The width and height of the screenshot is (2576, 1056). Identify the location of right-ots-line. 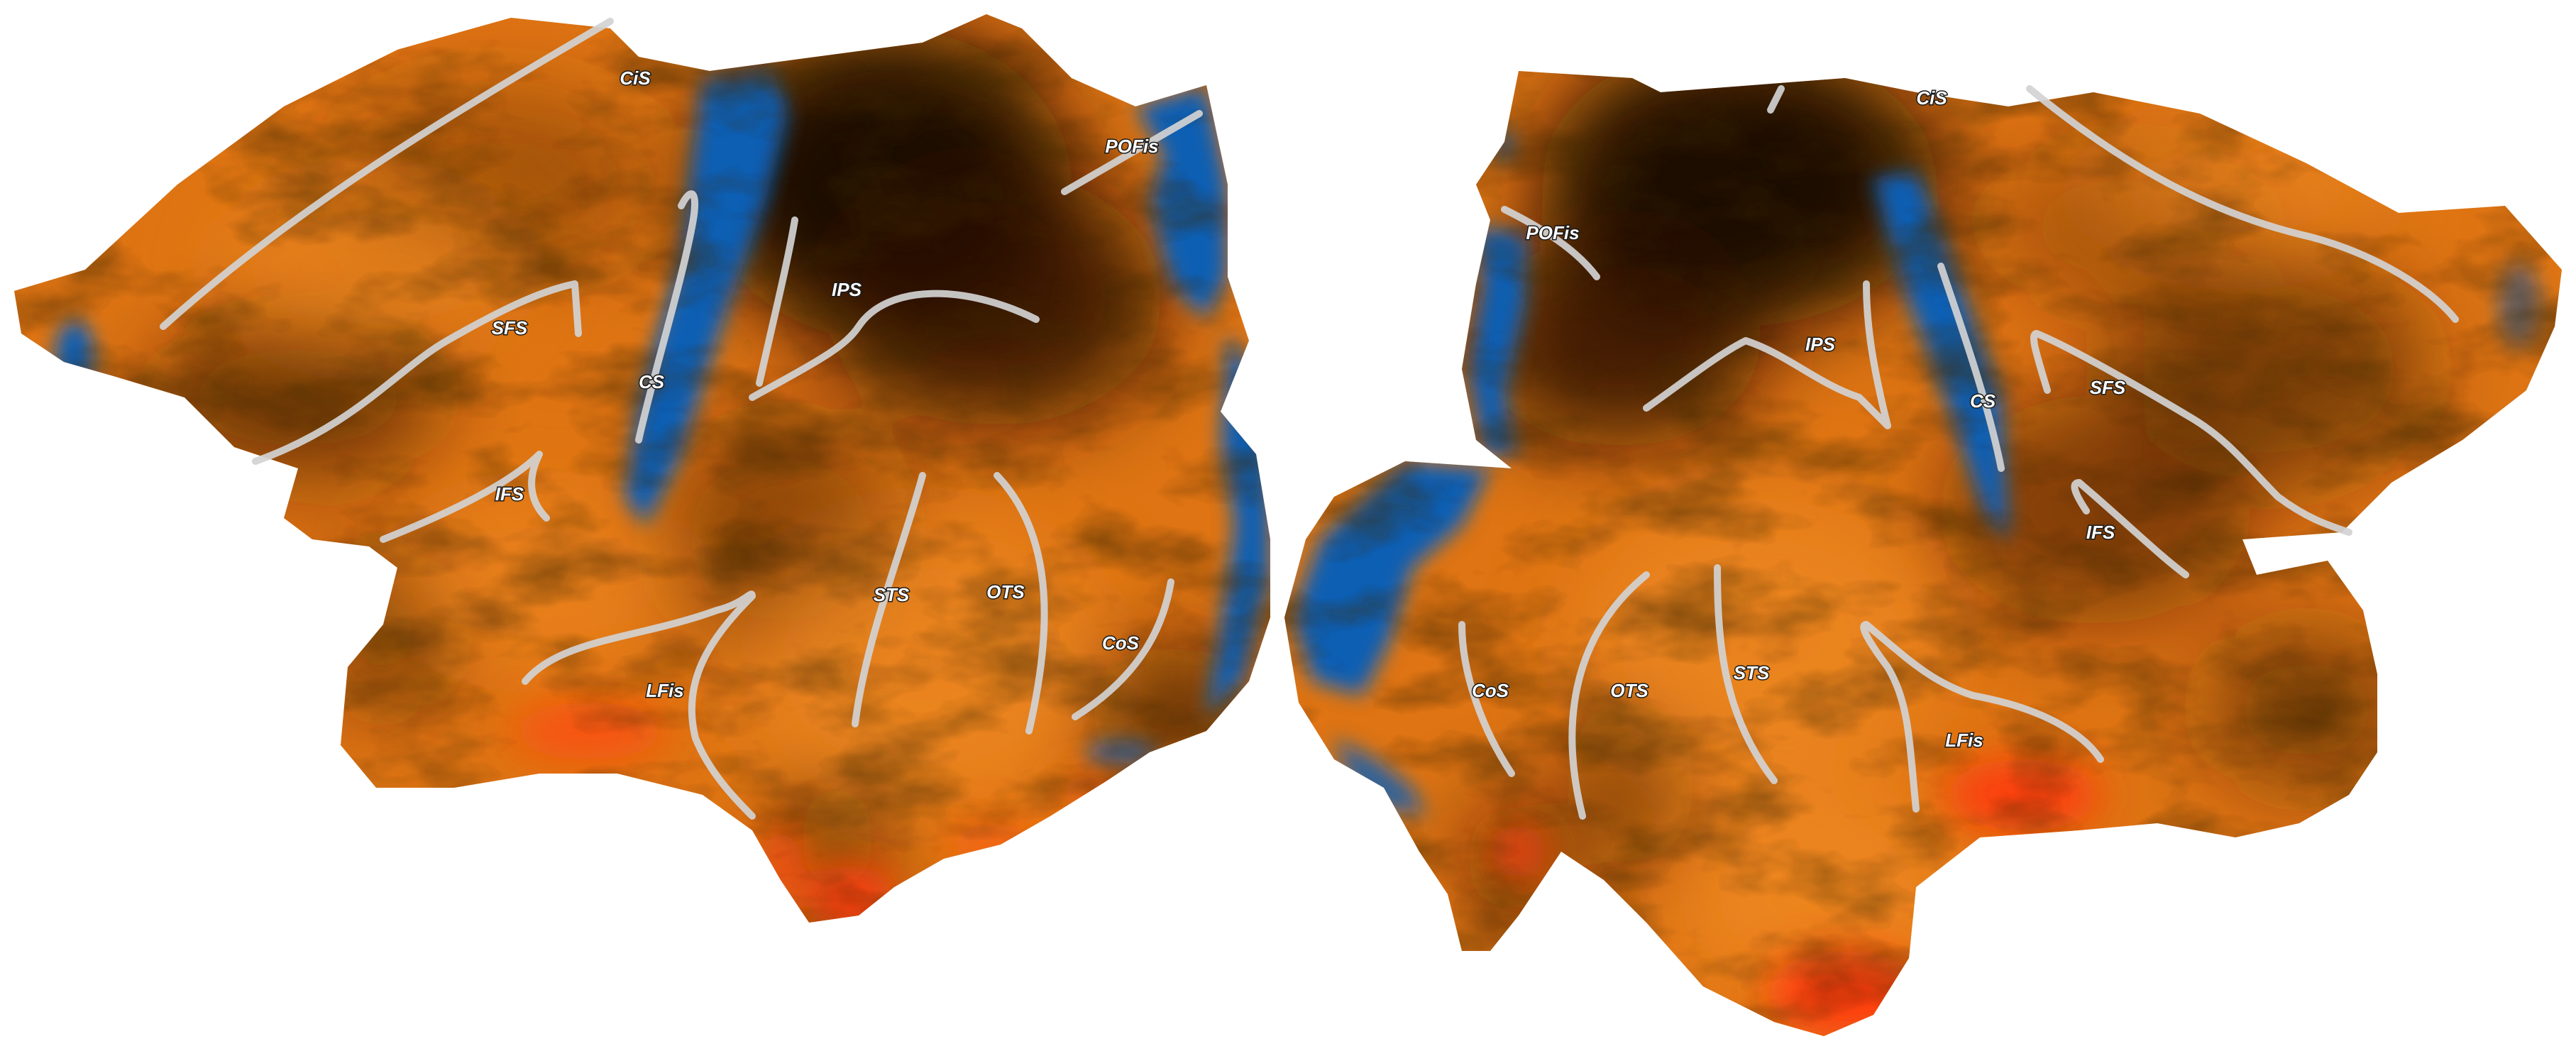
(1609, 696).